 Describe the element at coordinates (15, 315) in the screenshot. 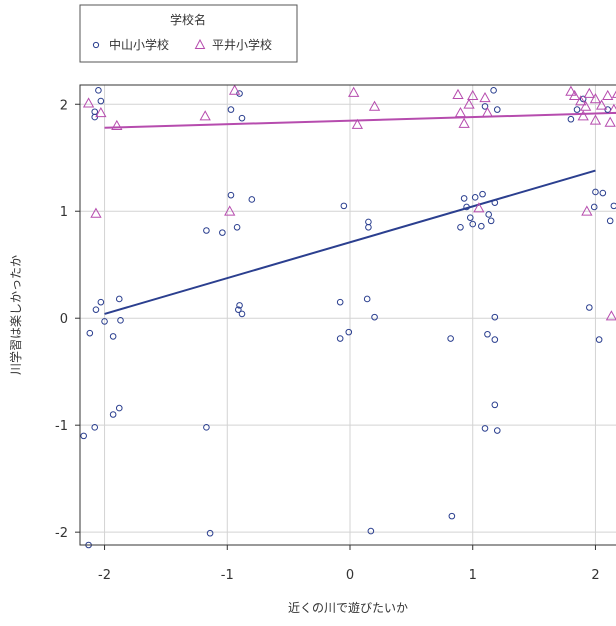

I see `y-axis-label: 川学習は楽しかったか` at that location.